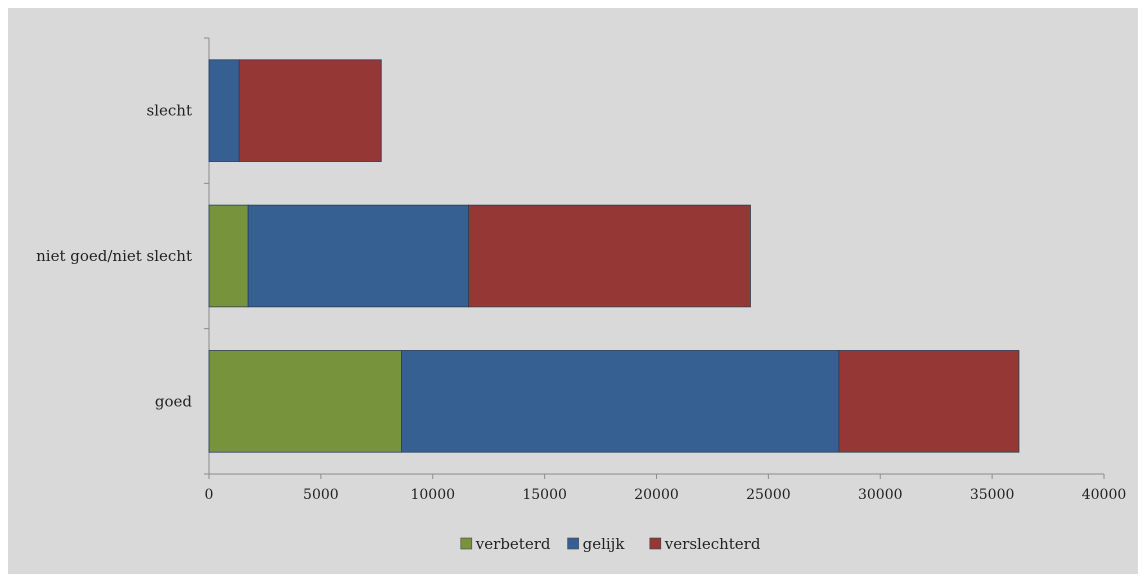 This screenshot has width=1143, height=579. I want to click on legend-label-verslechterd: verslechterd, so click(712, 544).